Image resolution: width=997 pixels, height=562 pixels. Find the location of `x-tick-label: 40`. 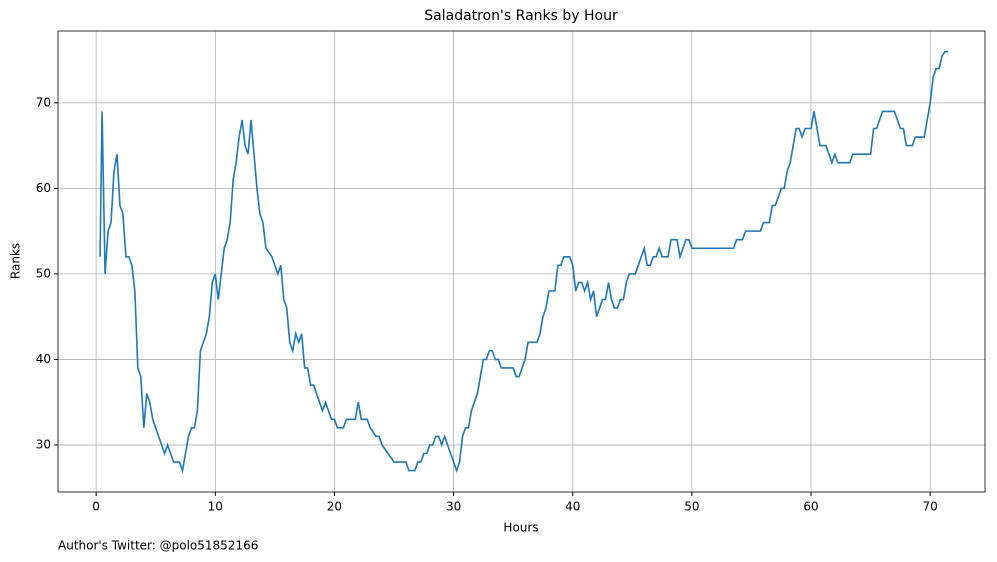

x-tick-label: 40 is located at coordinates (572, 507).